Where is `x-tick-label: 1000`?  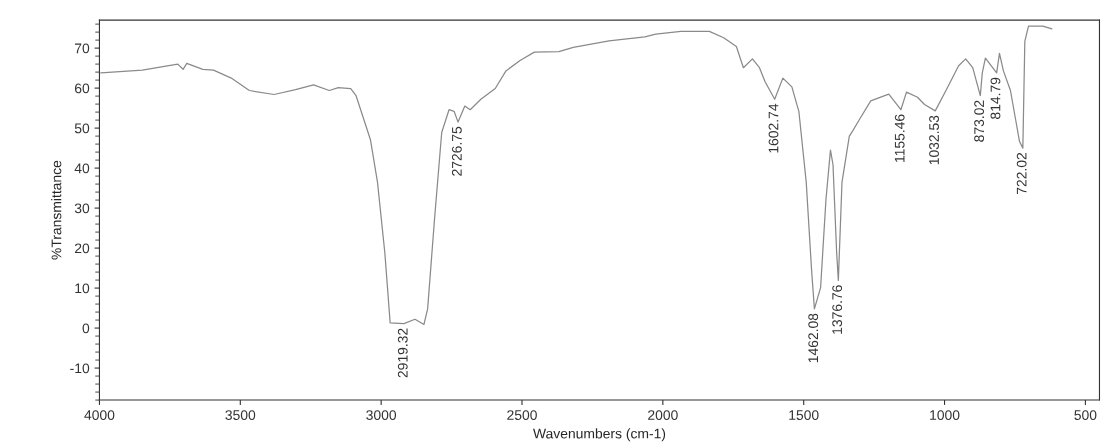 x-tick-label: 1000 is located at coordinates (945, 415).